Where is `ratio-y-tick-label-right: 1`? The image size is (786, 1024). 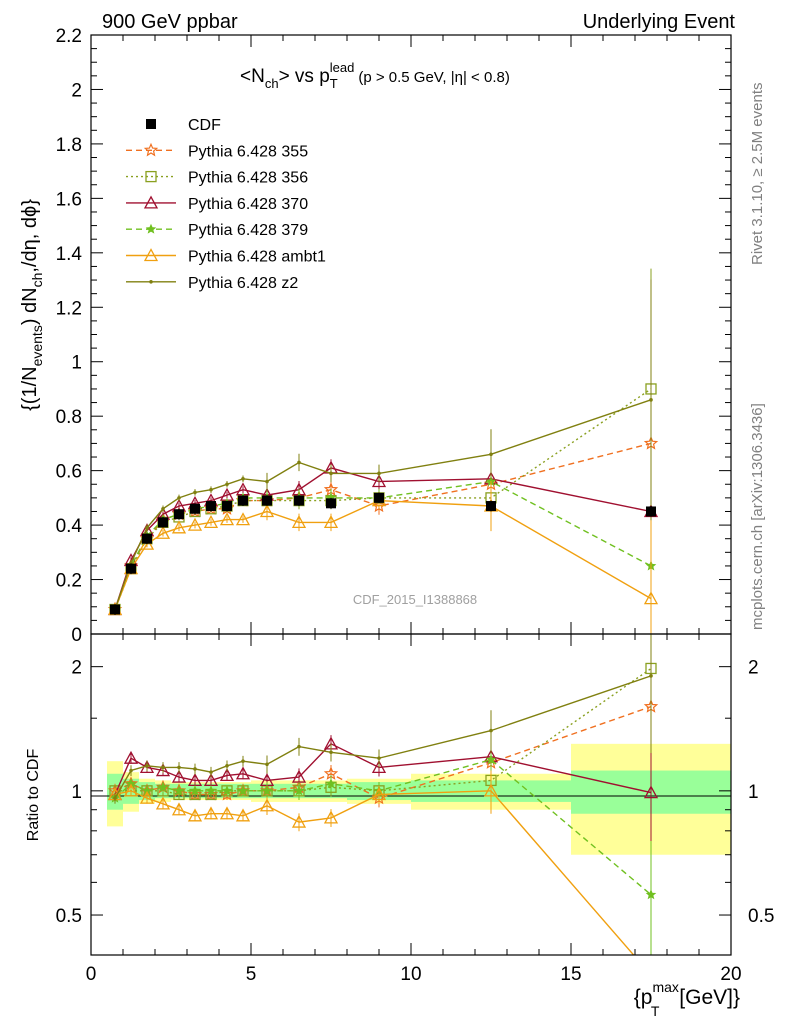 ratio-y-tick-label-right: 1 is located at coordinates (753, 792).